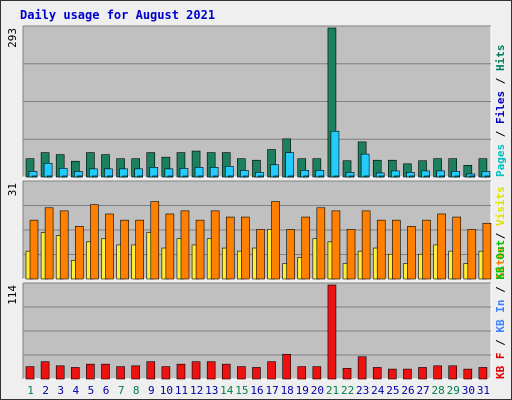 This screenshot has width=512, height=400. Describe the element at coordinates (500, 160) in the screenshot. I see `legend-item: Pages` at that location.